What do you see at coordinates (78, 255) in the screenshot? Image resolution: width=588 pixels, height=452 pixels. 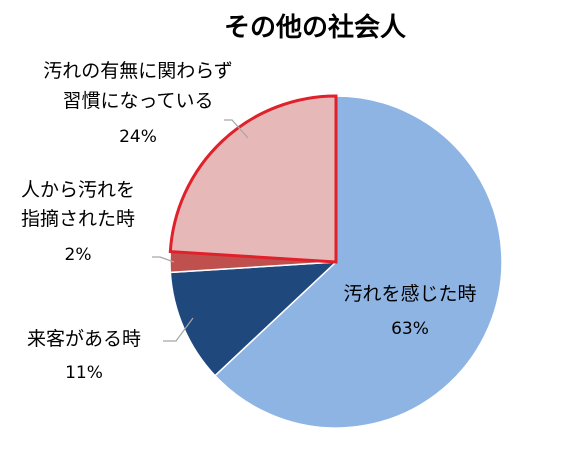 I see `slice-percent-2: 2%` at bounding box center [78, 255].